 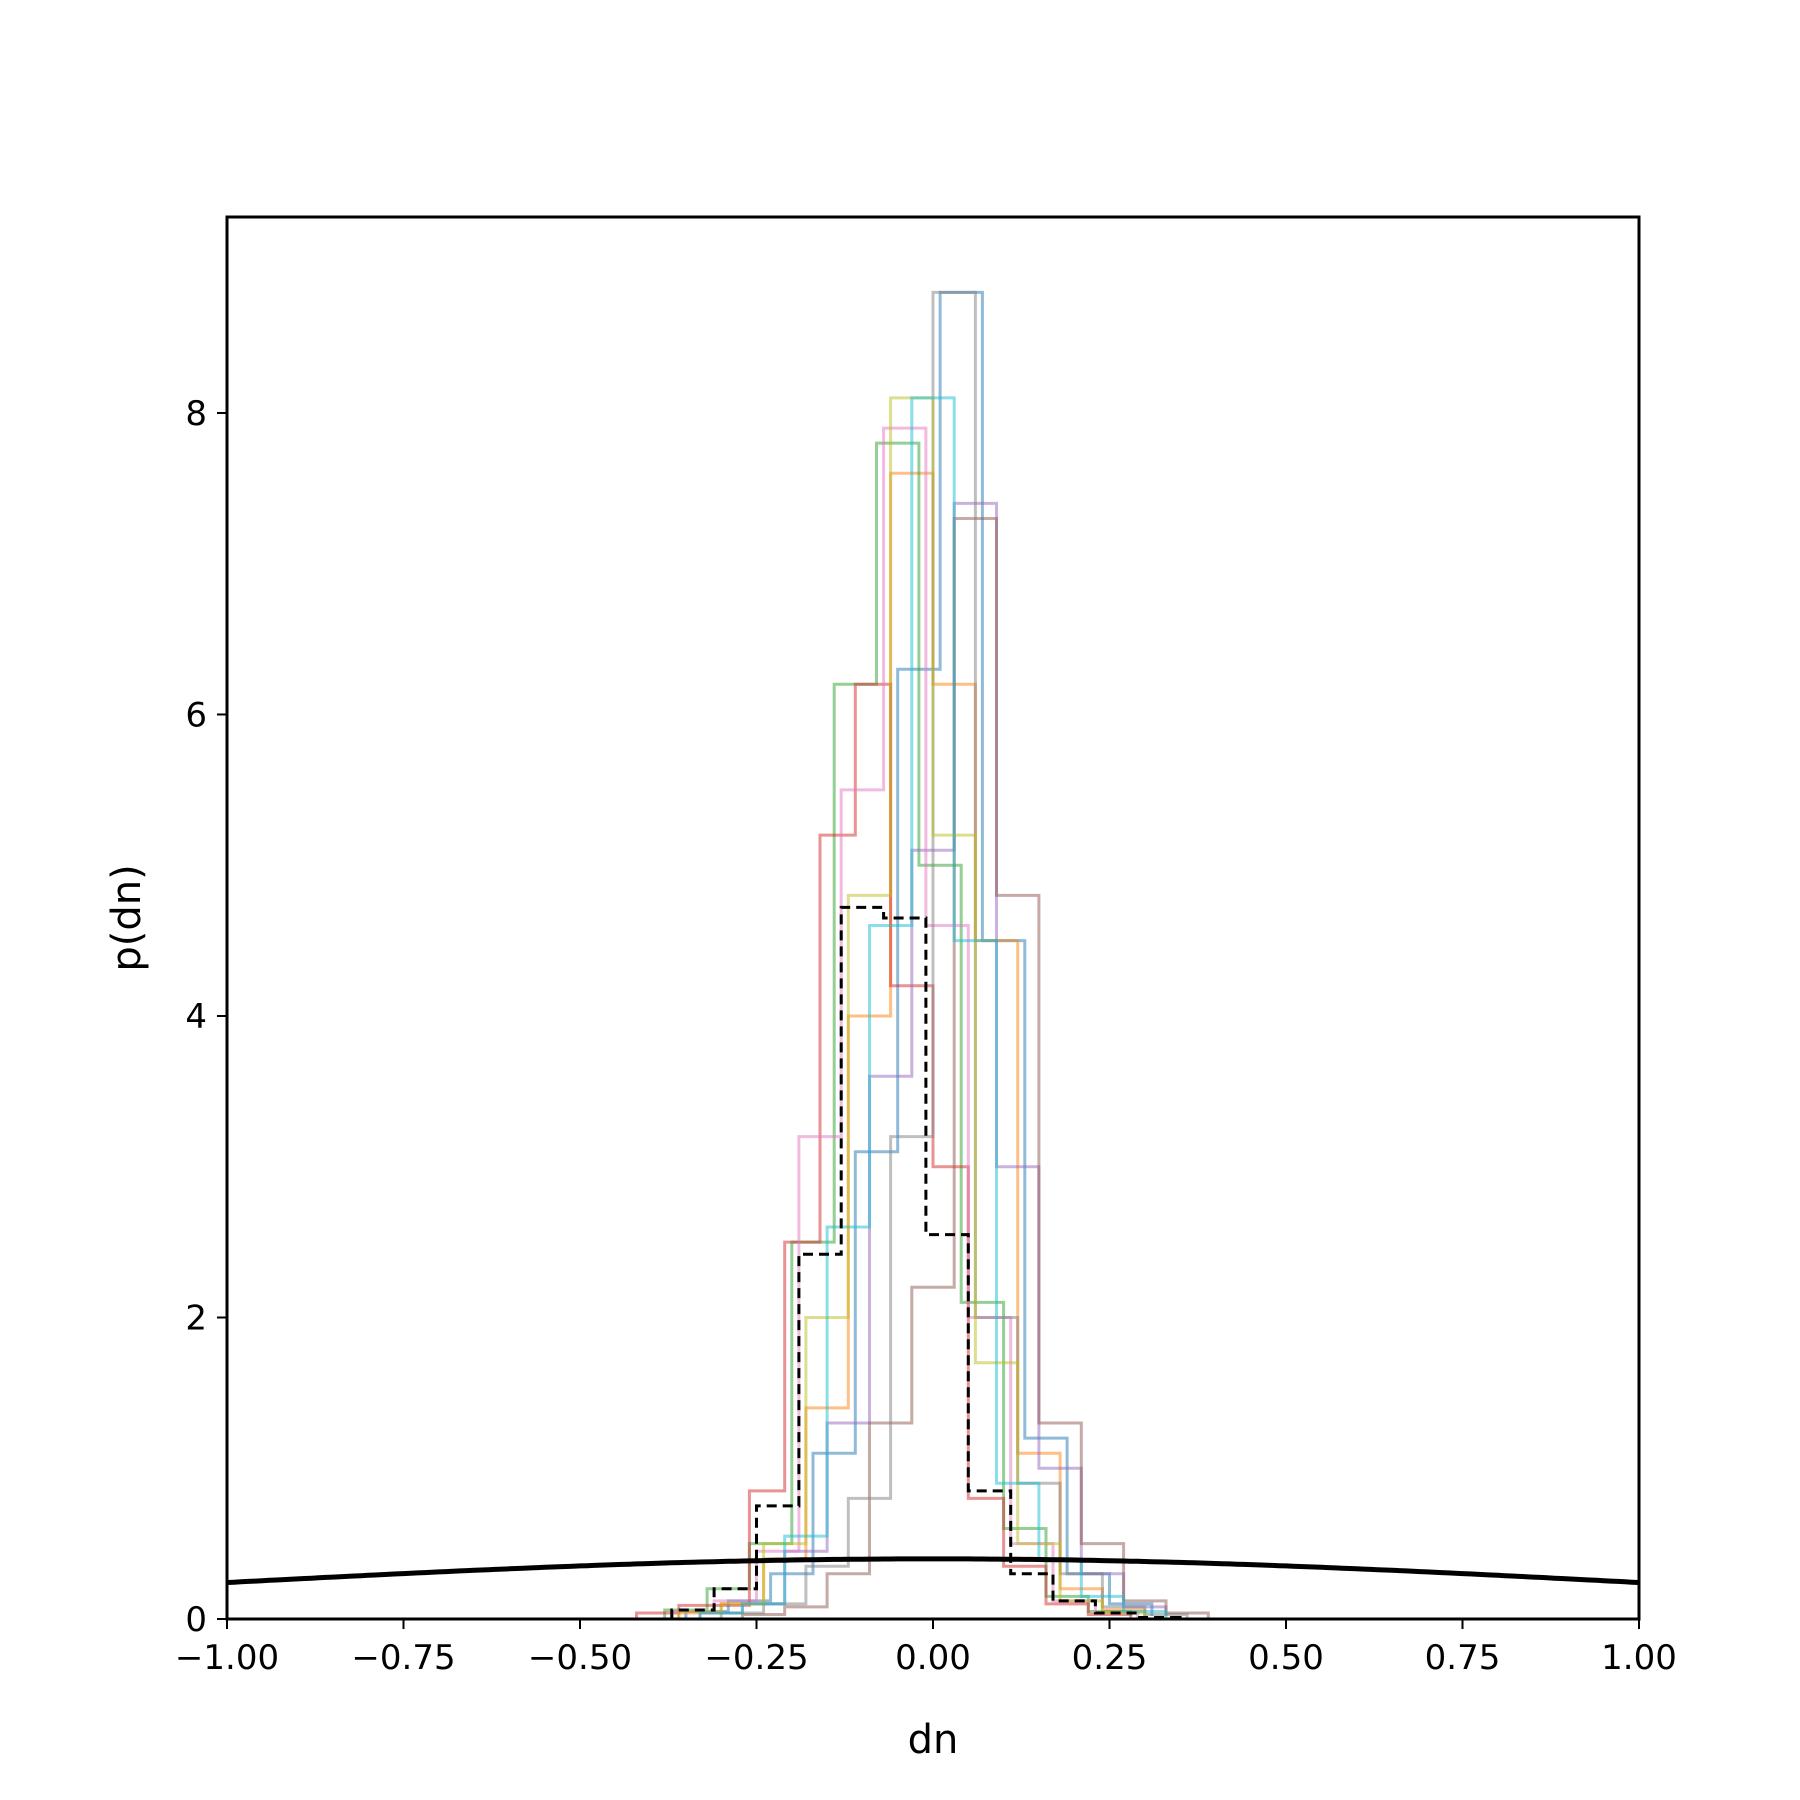 I want to click on y-axis-ticks: 0 2 4 6 8, so click(x=206, y=1017).